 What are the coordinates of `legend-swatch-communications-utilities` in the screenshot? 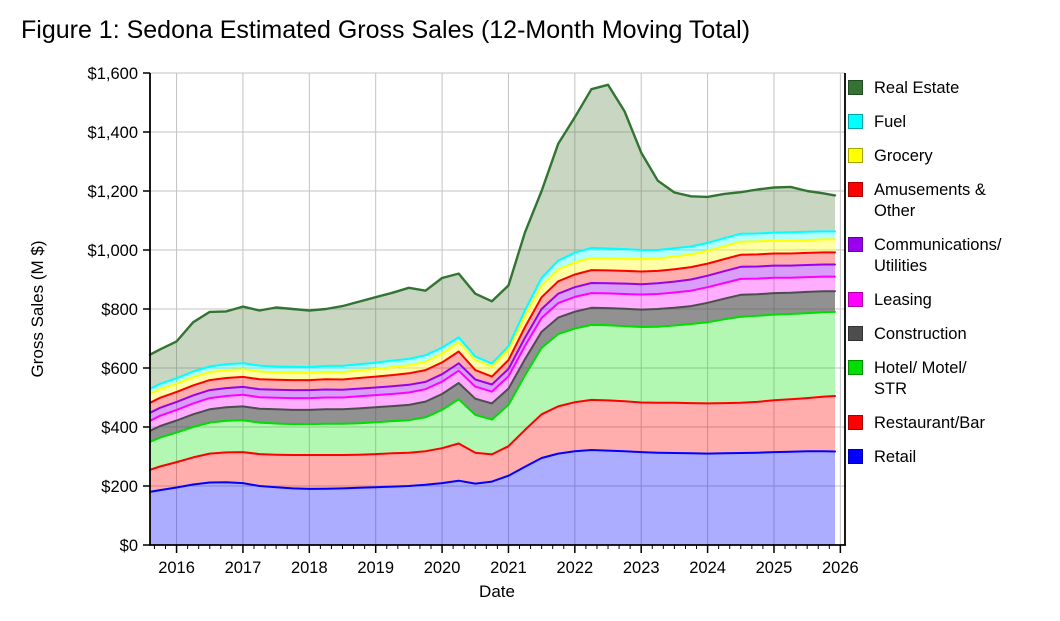 It's located at (855, 244).